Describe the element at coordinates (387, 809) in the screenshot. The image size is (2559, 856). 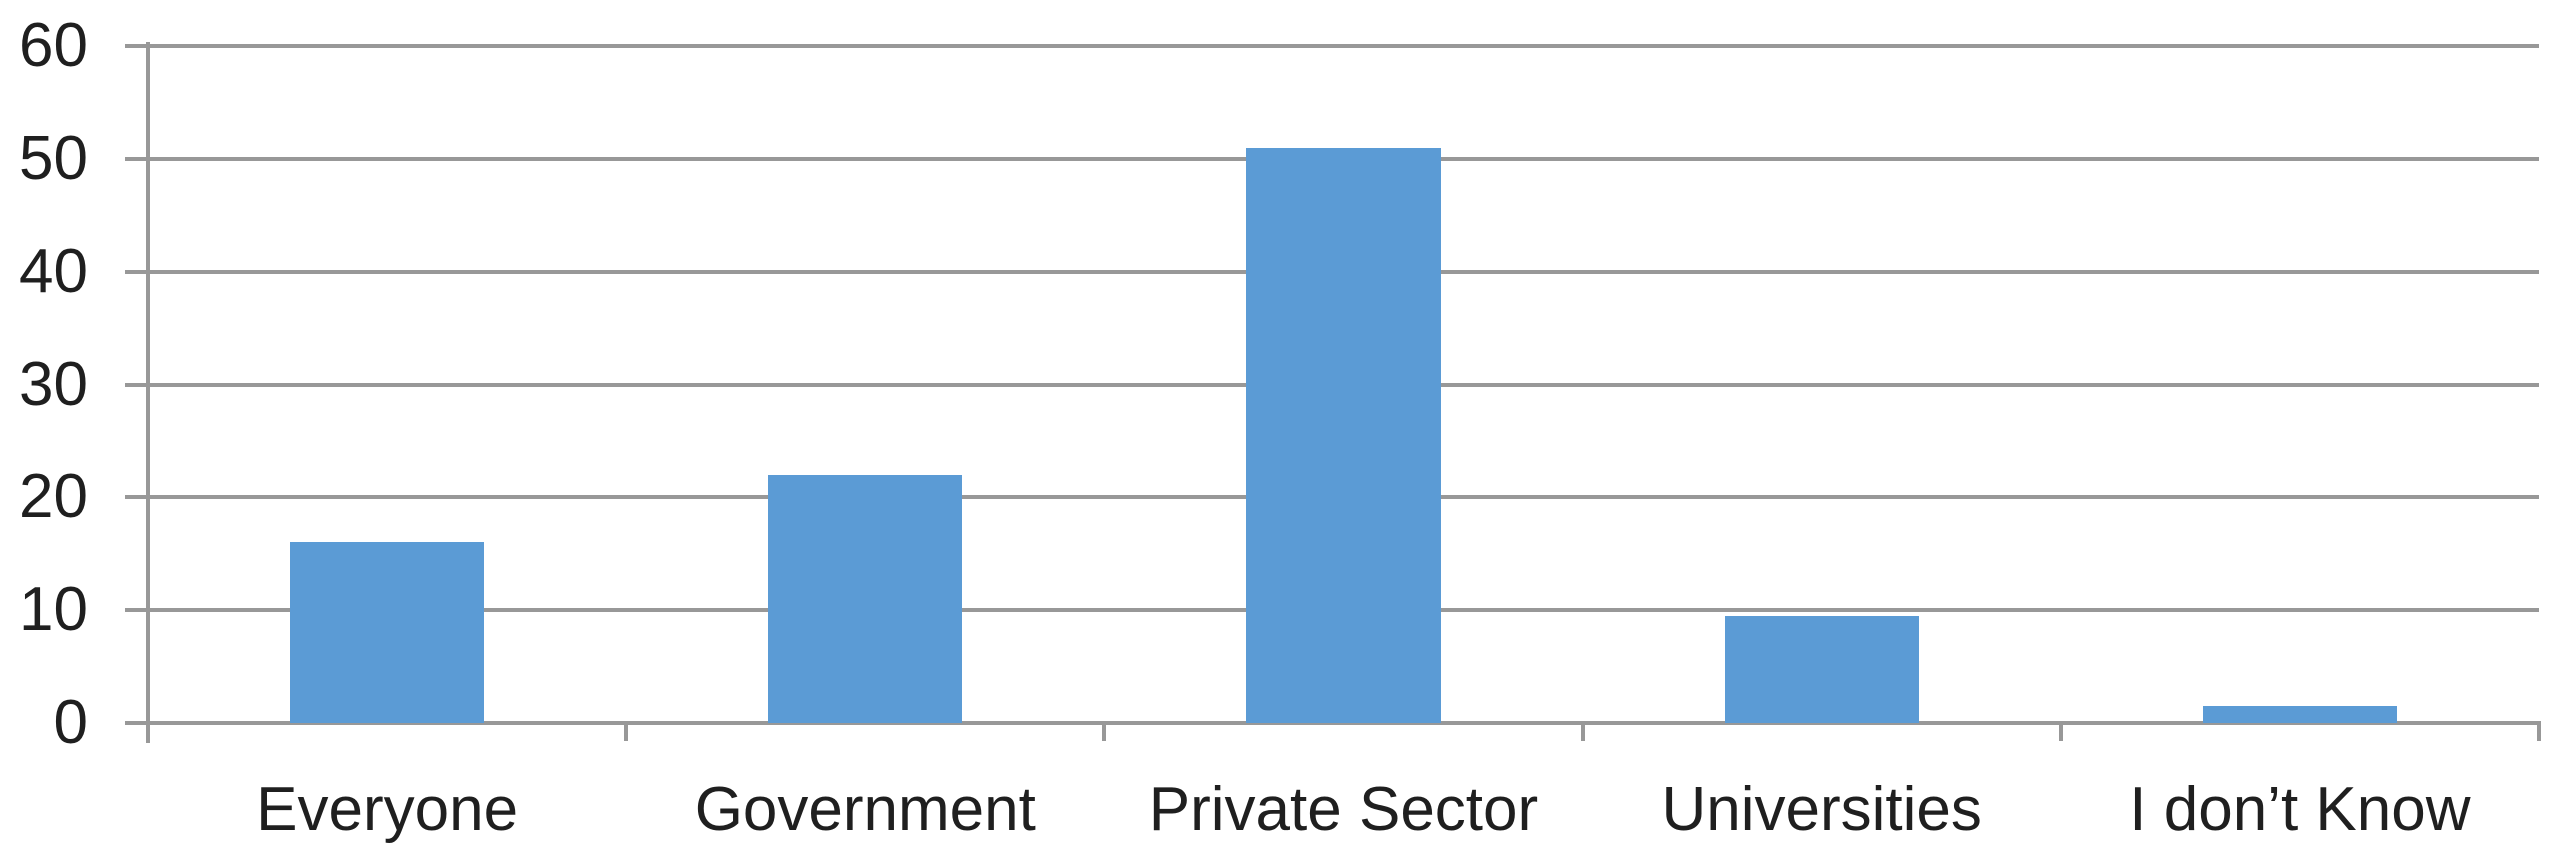
I see `x-axis-category-label: Everyone` at that location.